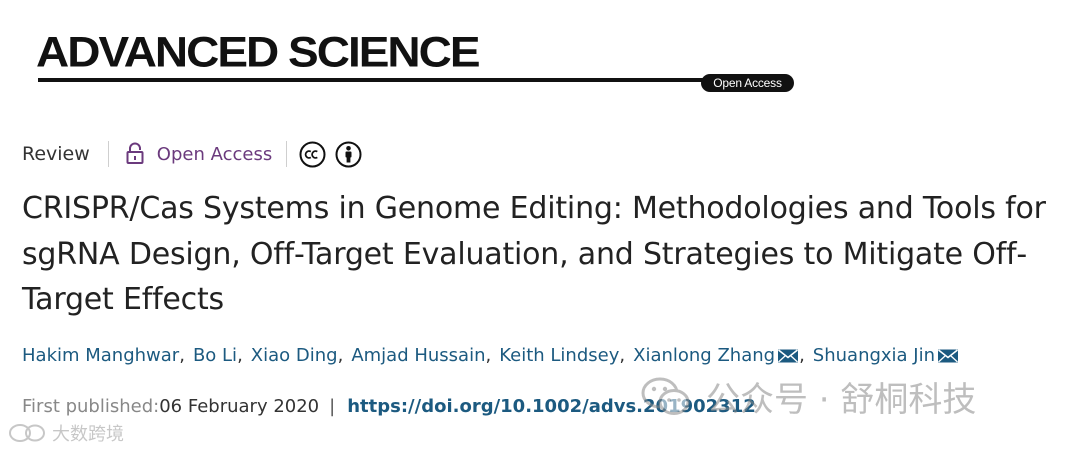 The image size is (1073, 453). I want to click on watermark: 大数跨境, so click(66, 433).